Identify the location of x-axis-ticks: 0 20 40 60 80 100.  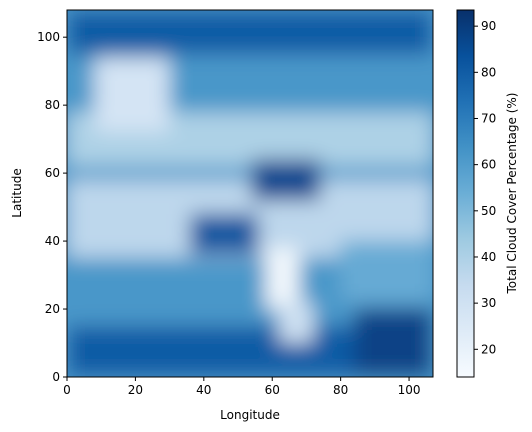
(242, 387).